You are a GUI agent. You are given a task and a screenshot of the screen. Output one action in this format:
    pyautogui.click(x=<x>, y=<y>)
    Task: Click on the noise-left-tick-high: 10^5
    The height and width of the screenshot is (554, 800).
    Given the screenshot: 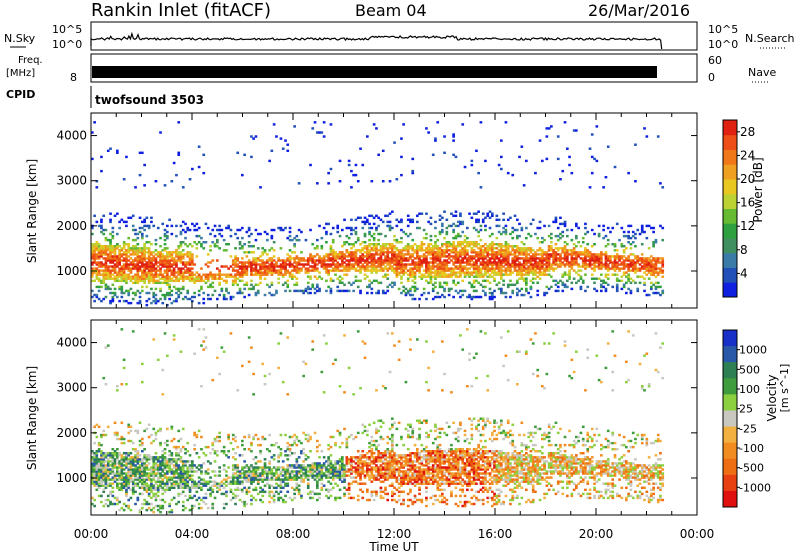 What is the action you would take?
    pyautogui.click(x=67, y=29)
    